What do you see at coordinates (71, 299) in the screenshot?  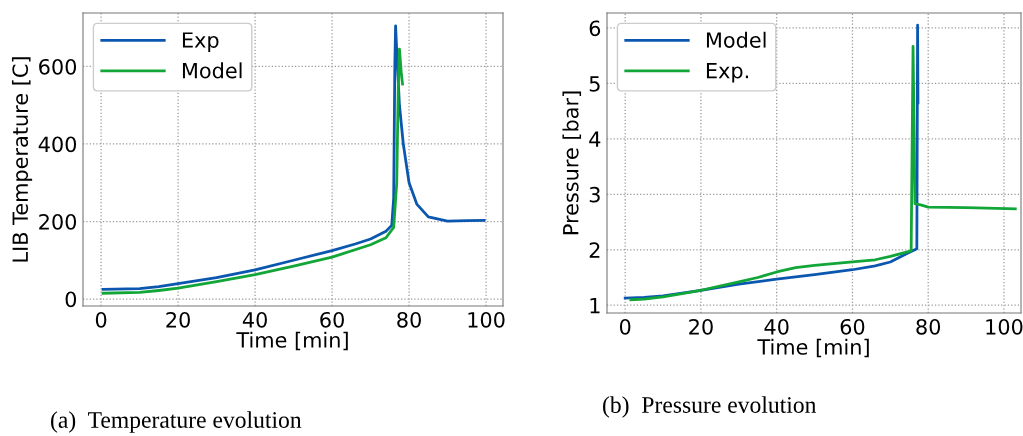 I see `y-tick-label: 0` at bounding box center [71, 299].